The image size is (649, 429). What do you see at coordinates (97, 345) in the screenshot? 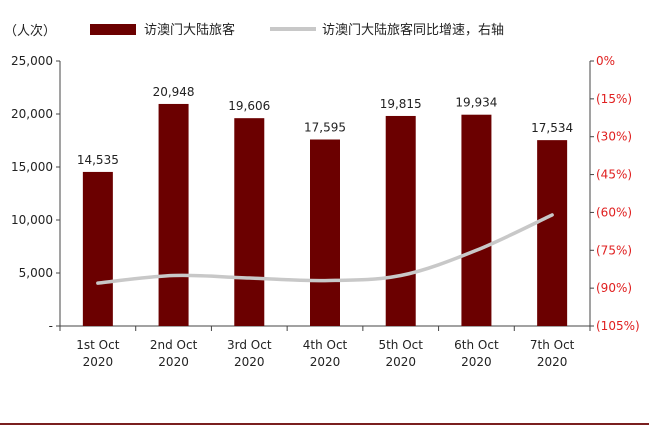
I see `x-axis-tick-label-line: 1st Oct` at bounding box center [97, 345].